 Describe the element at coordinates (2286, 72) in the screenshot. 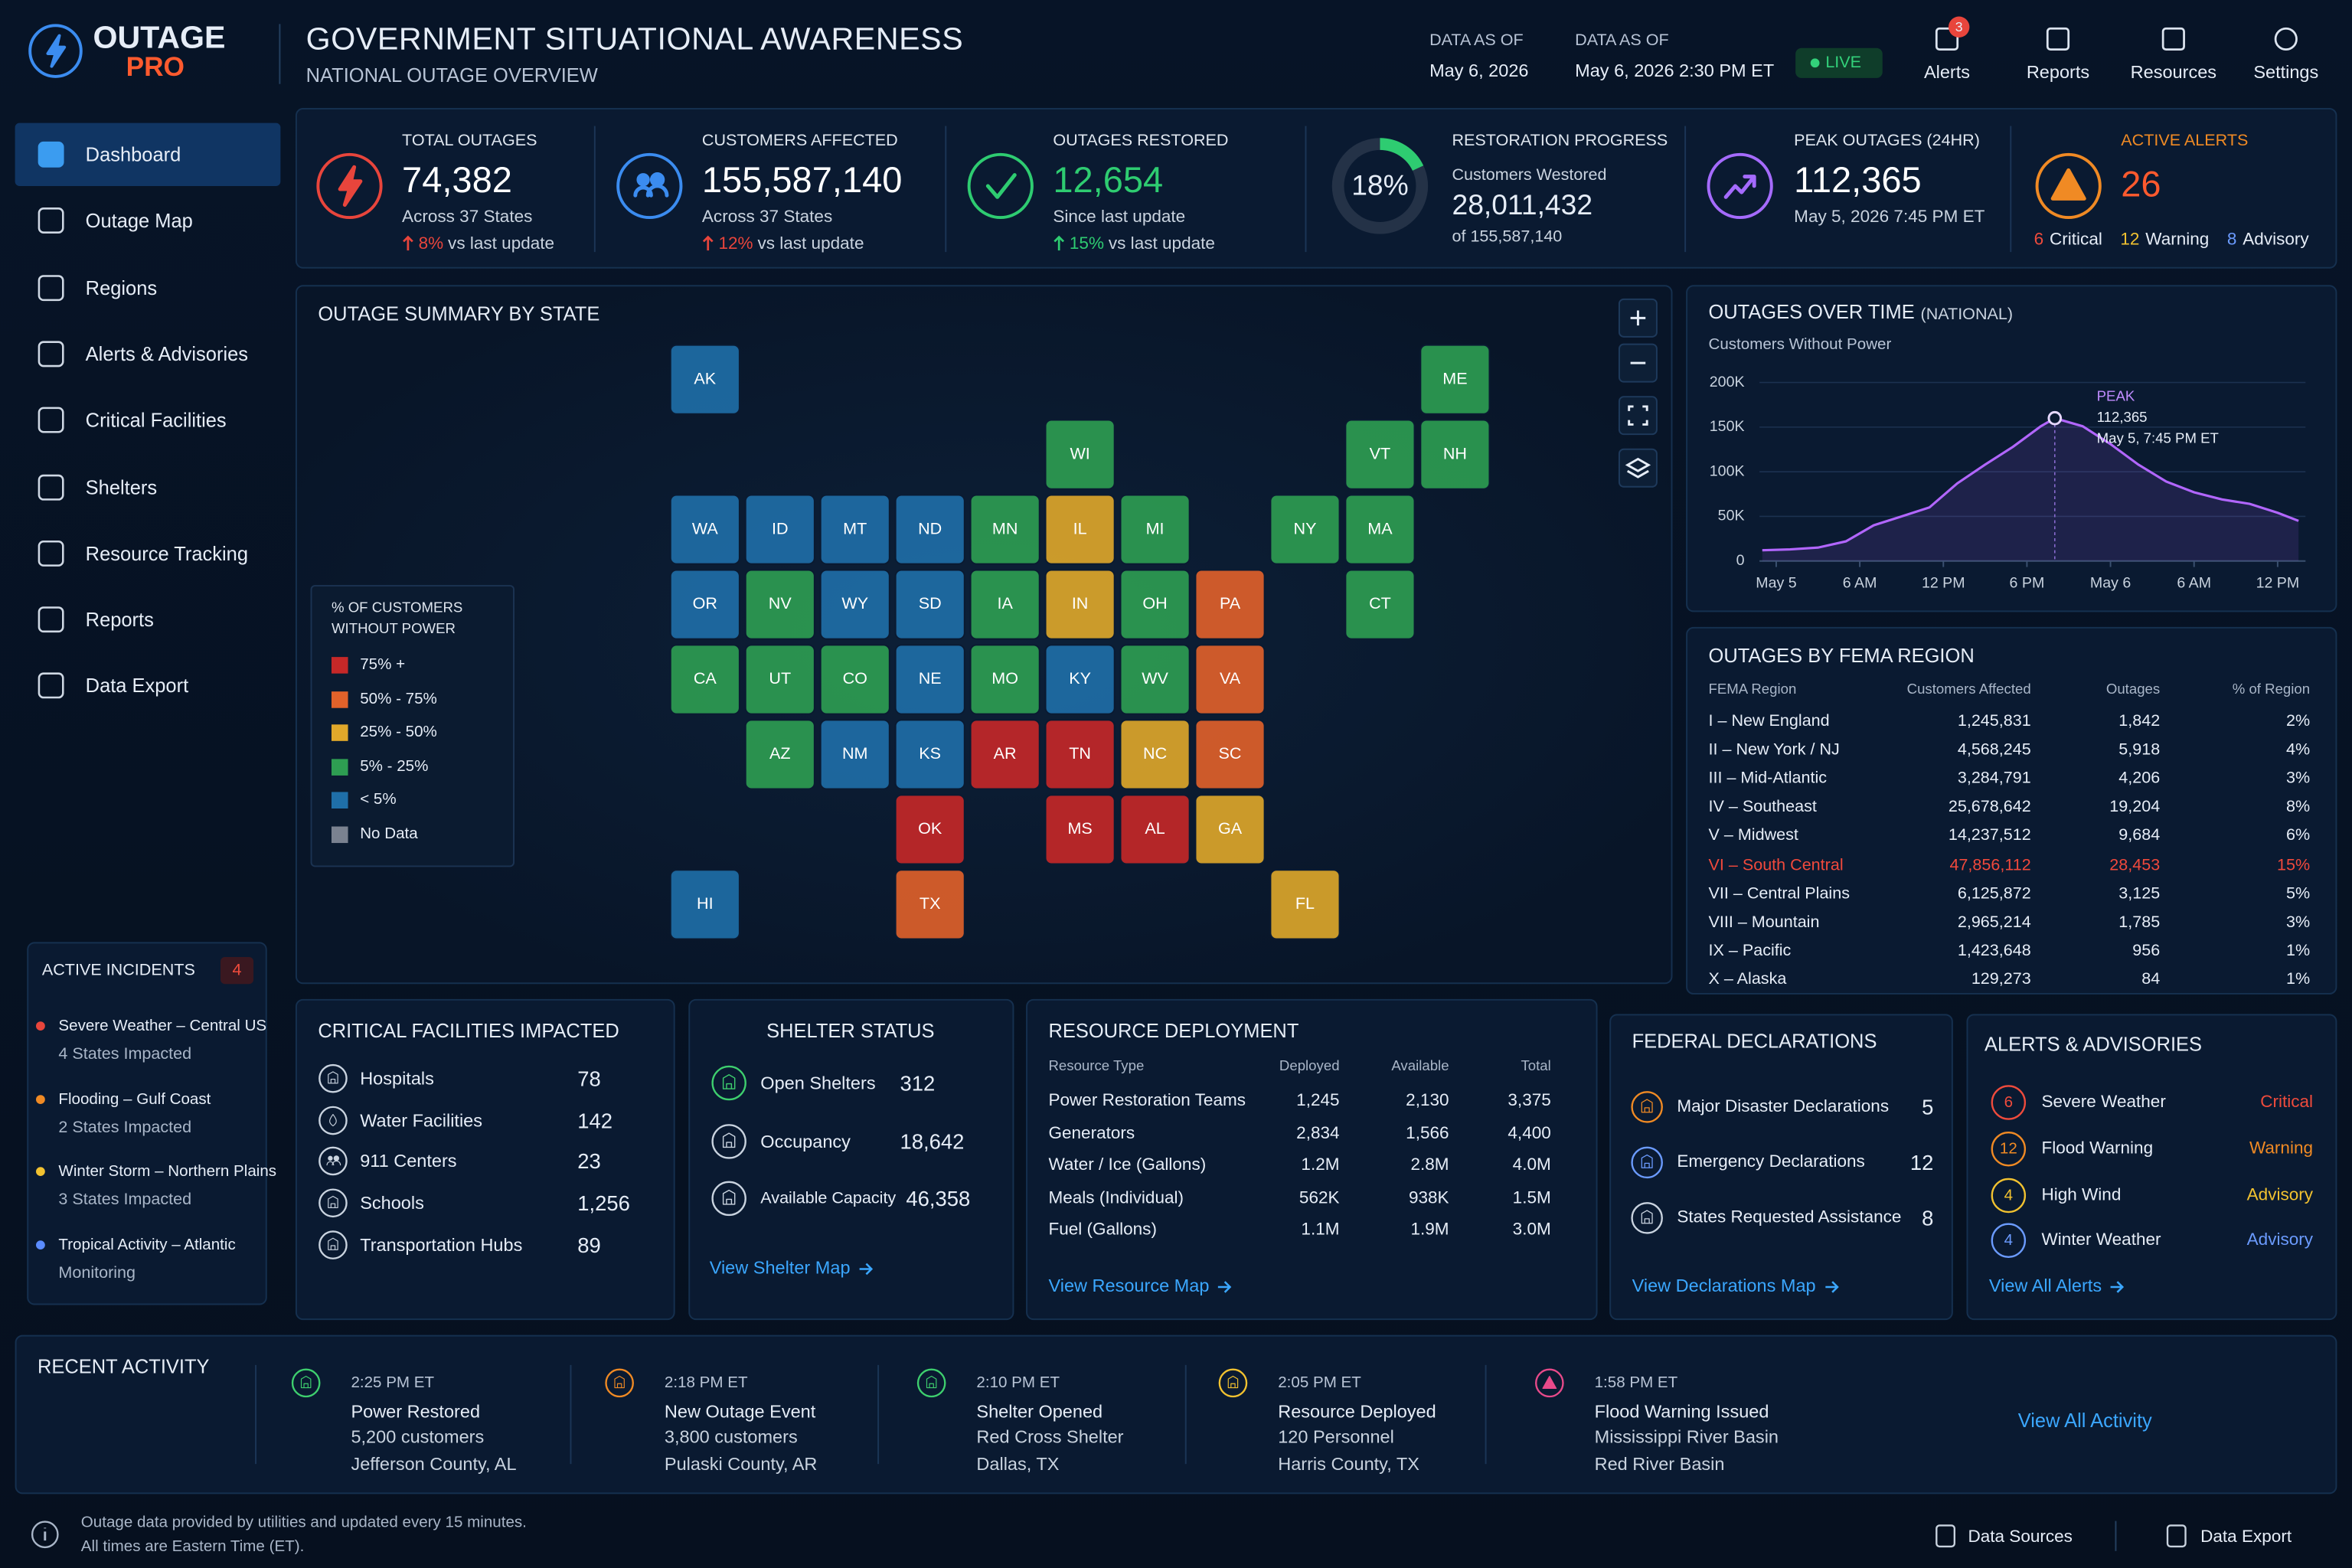

I see `nav-label: Settings` at that location.